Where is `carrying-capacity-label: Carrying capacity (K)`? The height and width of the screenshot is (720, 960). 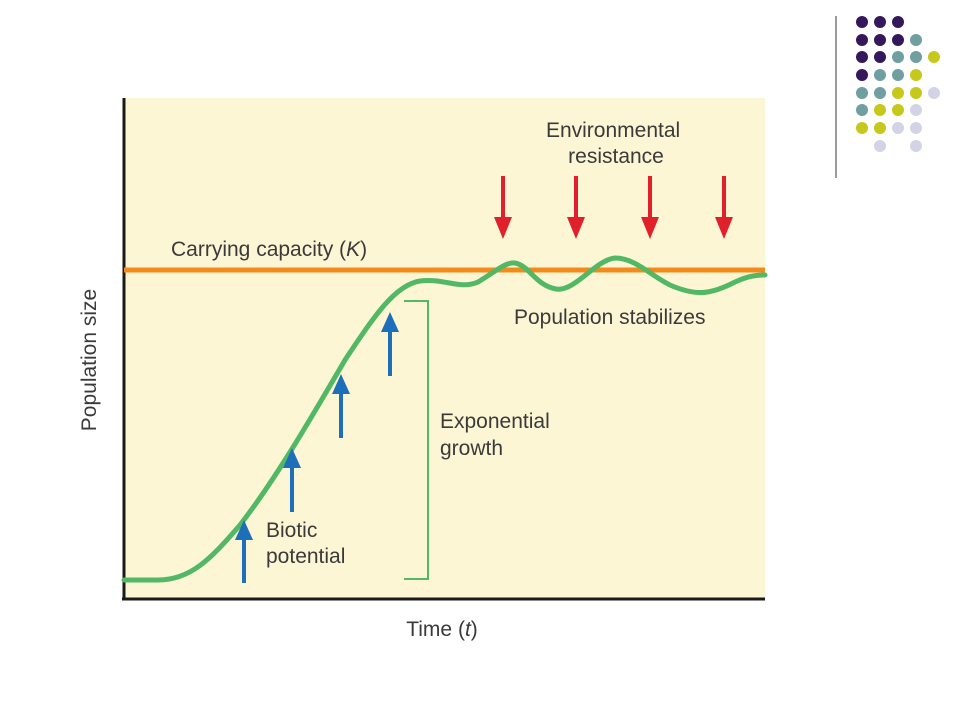 carrying-capacity-label: Carrying capacity (K) is located at coordinates (269, 249).